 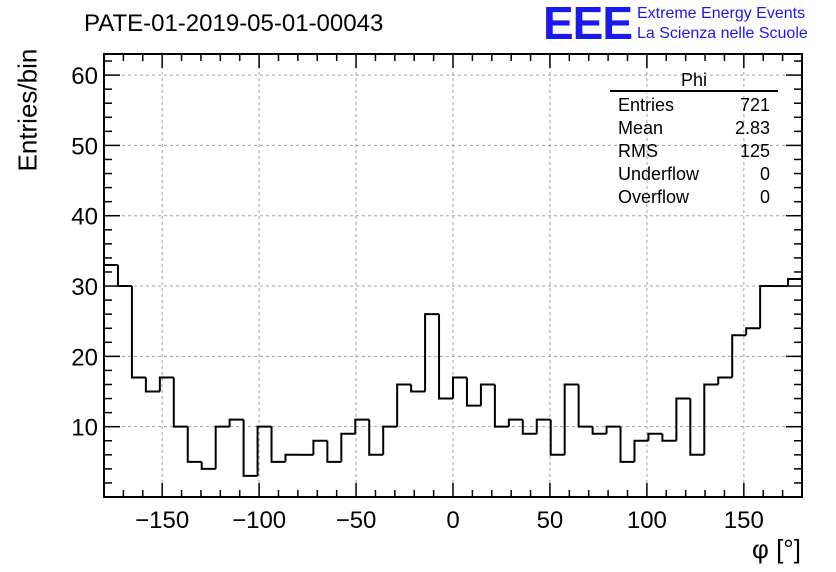 What do you see at coordinates (694, 197) in the screenshot?
I see `stats-row-overflow: Overflow 0` at bounding box center [694, 197].